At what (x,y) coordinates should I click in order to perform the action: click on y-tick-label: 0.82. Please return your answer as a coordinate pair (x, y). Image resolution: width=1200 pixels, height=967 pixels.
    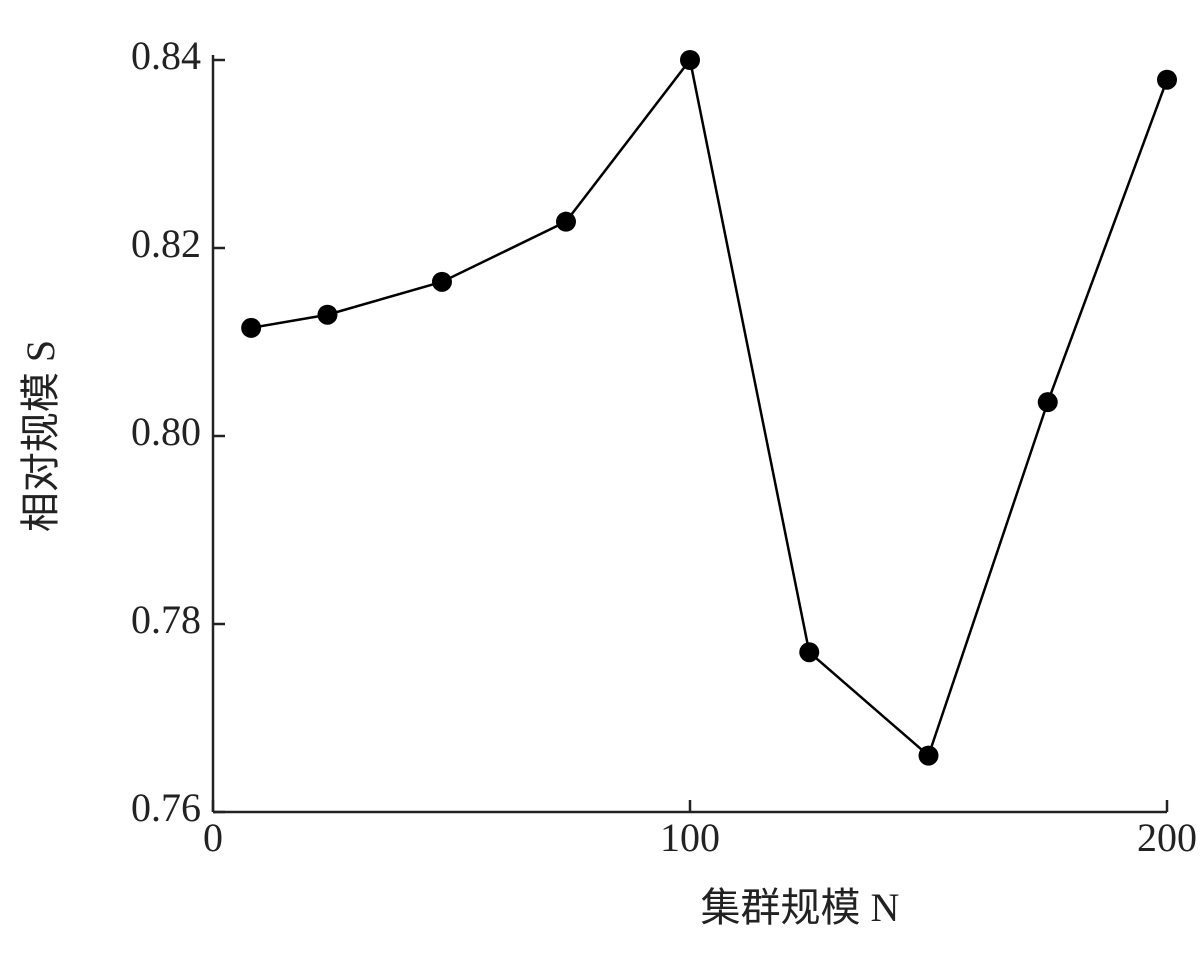
    Looking at the image, I should click on (166, 243).